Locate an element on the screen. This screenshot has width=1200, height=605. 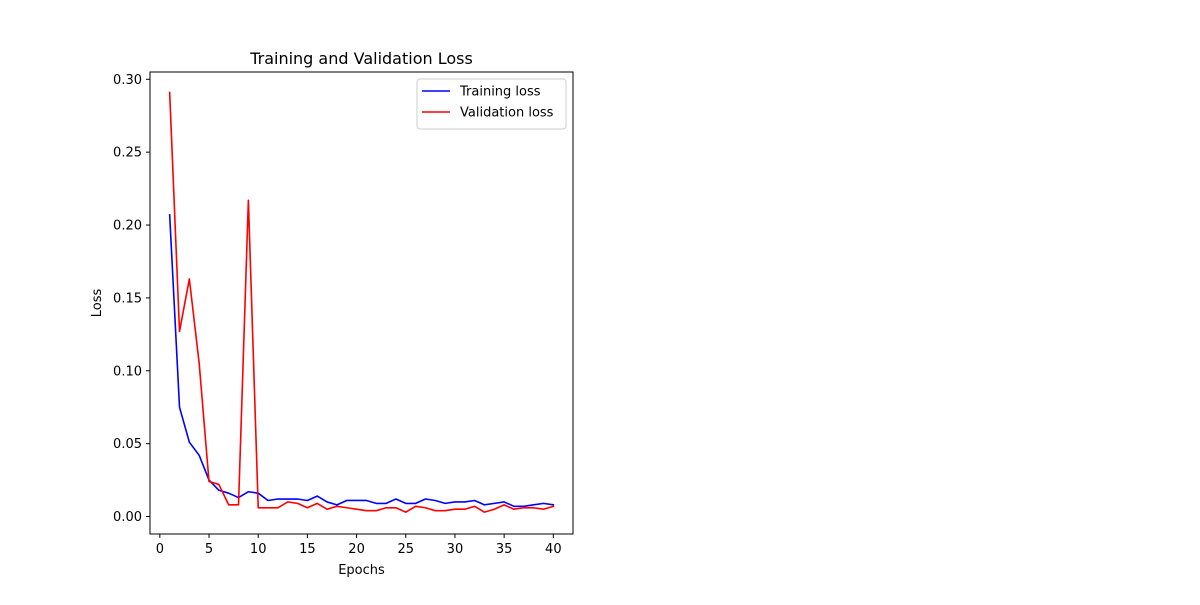
x-tick-label: 25 is located at coordinates (405, 549).